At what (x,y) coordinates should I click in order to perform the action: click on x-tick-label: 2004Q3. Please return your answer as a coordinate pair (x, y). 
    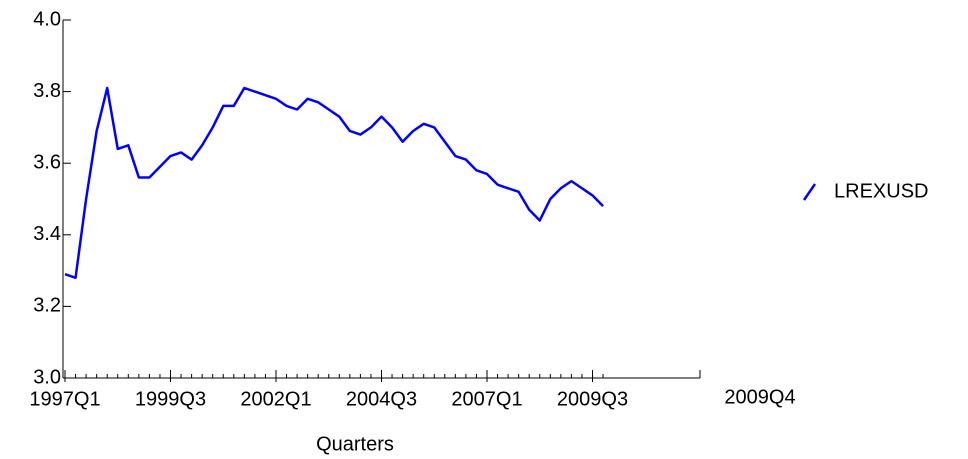
    Looking at the image, I should click on (381, 399).